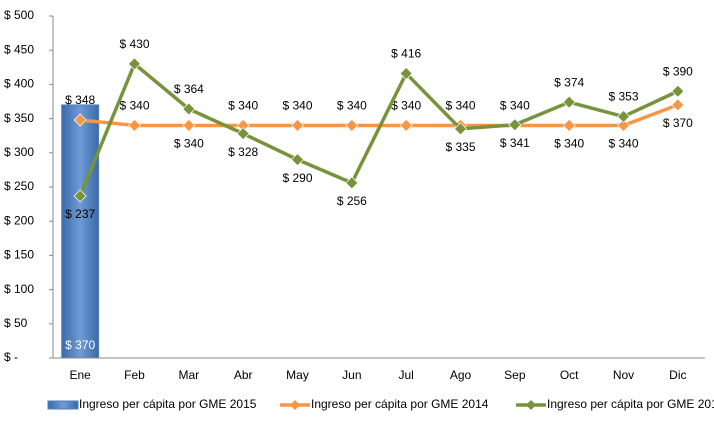  I want to click on x-tick-label: Jun, so click(351, 375).